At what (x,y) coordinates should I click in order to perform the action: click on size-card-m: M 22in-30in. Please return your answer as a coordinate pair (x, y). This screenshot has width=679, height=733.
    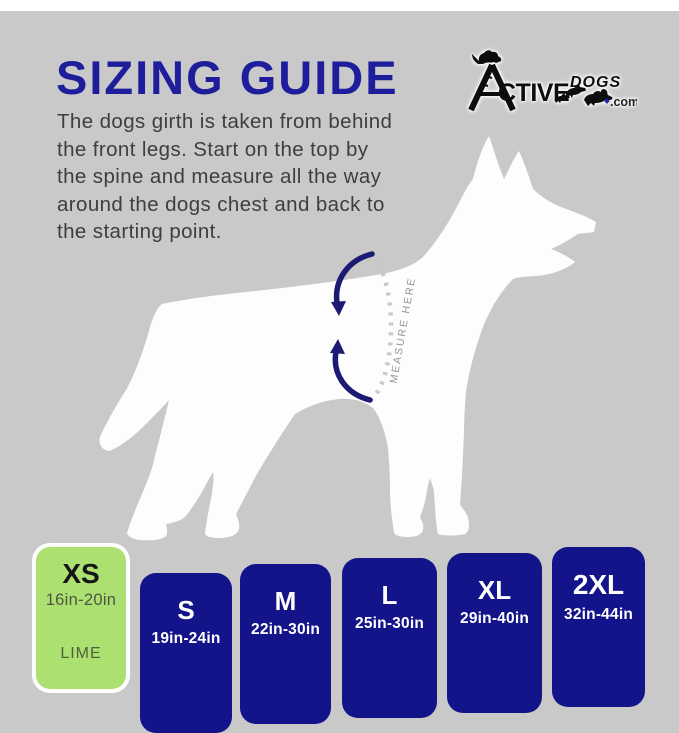
    Looking at the image, I should click on (285, 644).